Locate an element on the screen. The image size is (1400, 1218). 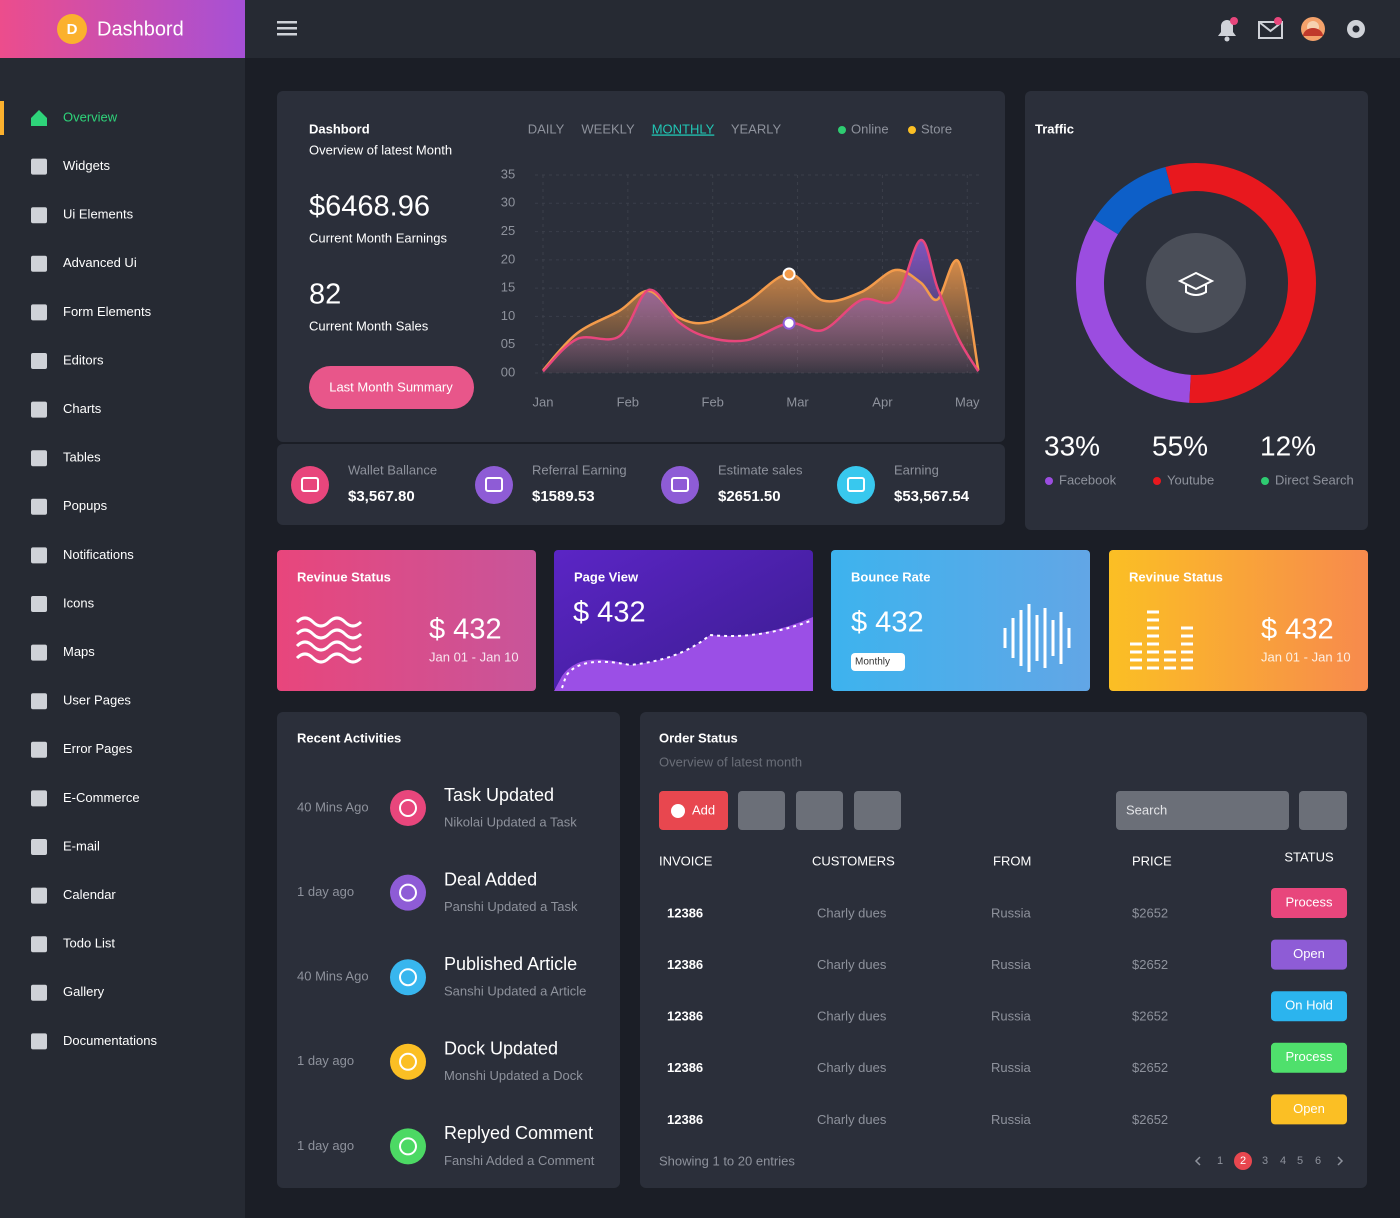
summary-button-label: Last Month Summary is located at coordinates (391, 386).